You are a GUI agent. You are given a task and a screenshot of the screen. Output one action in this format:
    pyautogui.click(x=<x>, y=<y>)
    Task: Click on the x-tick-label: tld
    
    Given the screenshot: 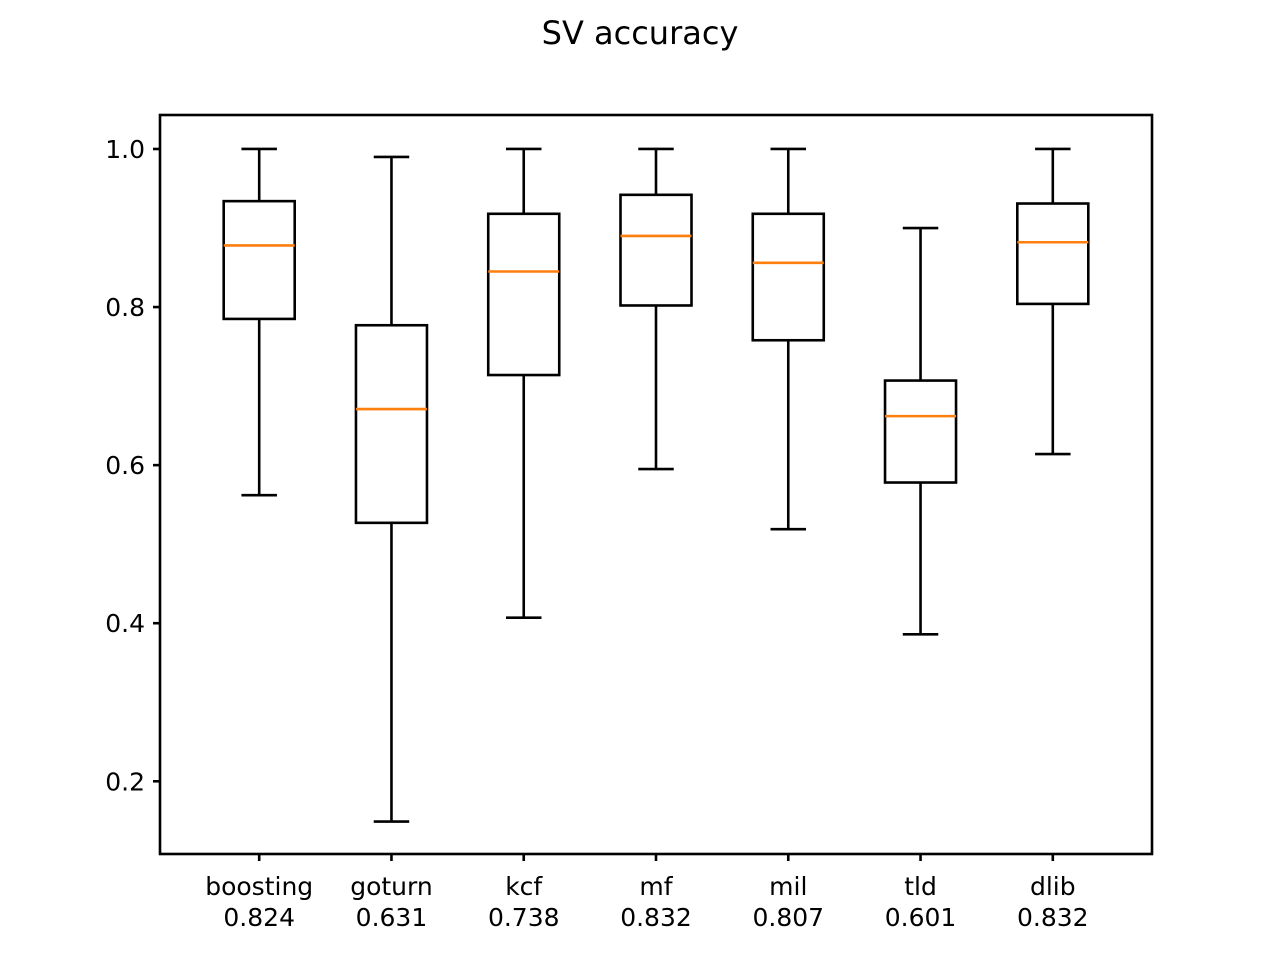 What is the action you would take?
    pyautogui.click(x=920, y=886)
    